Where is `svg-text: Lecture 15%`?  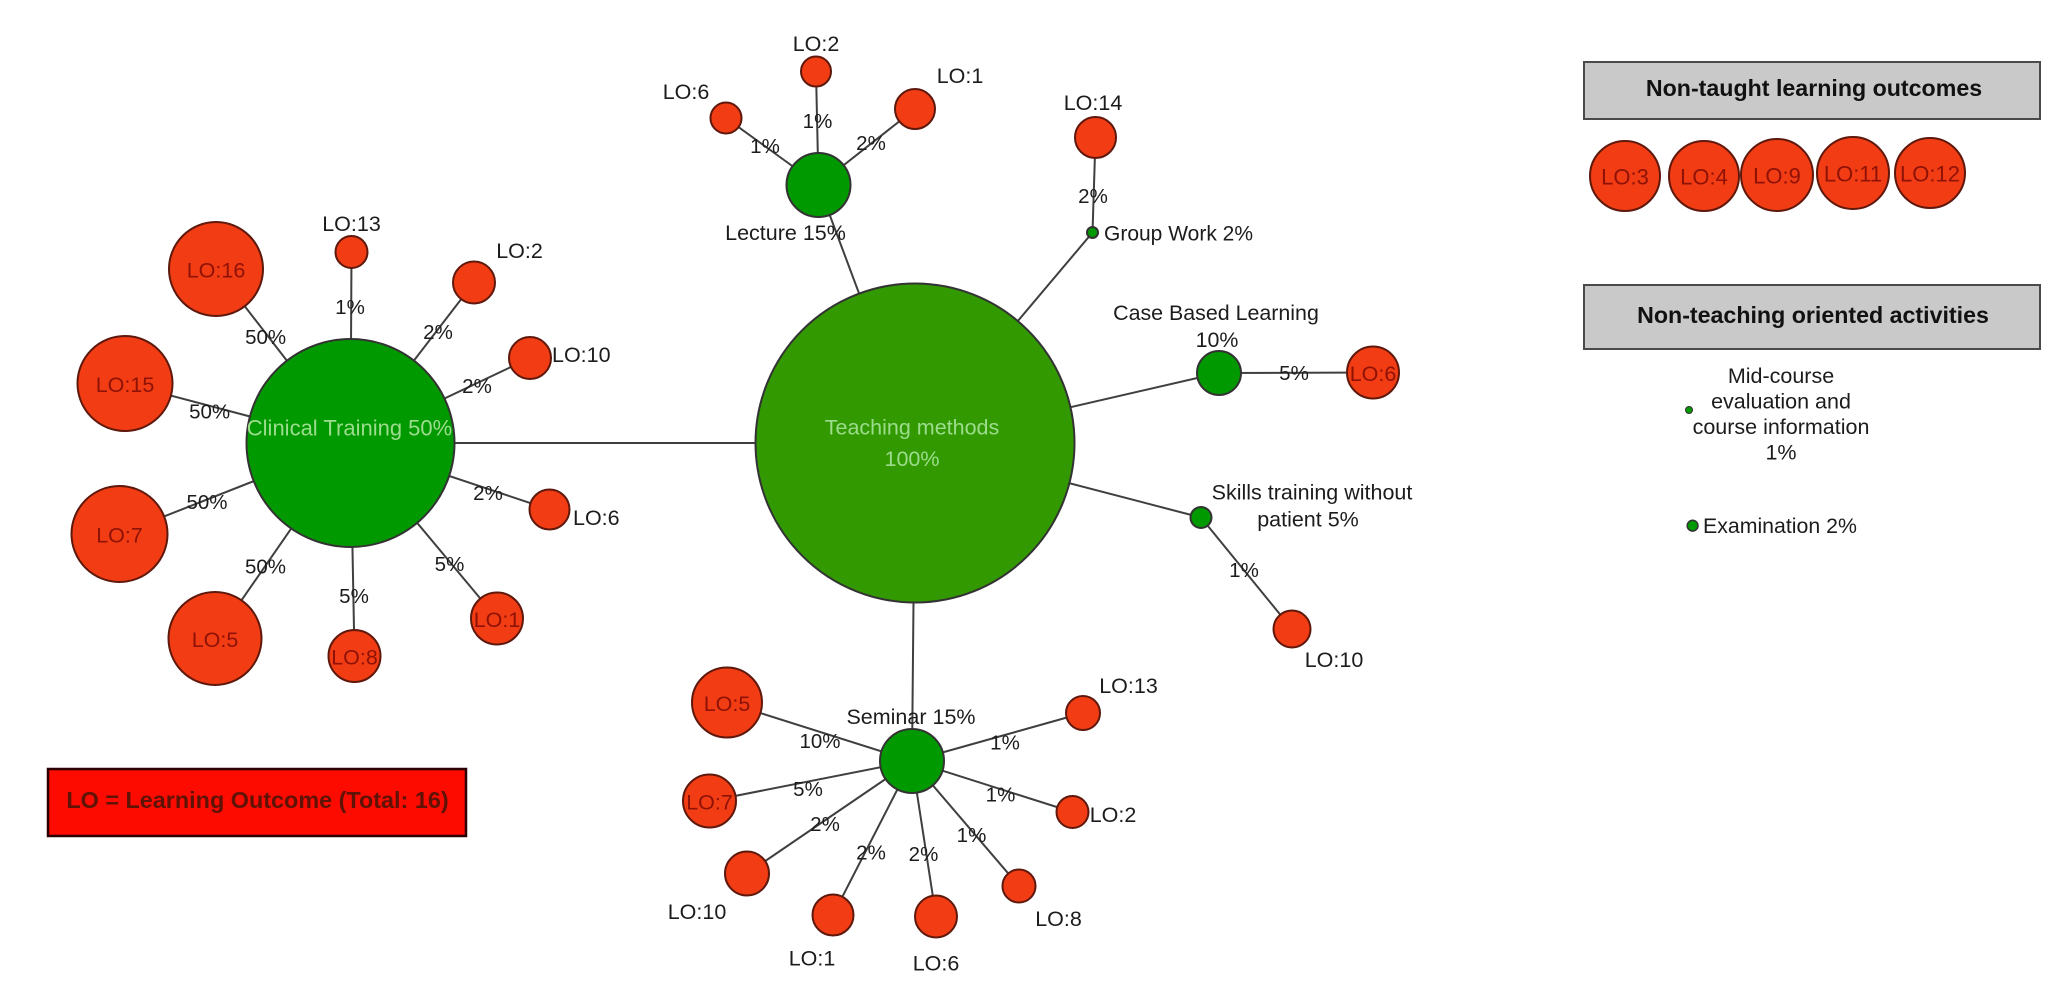 svg-text: Lecture 15% is located at coordinates (785, 233).